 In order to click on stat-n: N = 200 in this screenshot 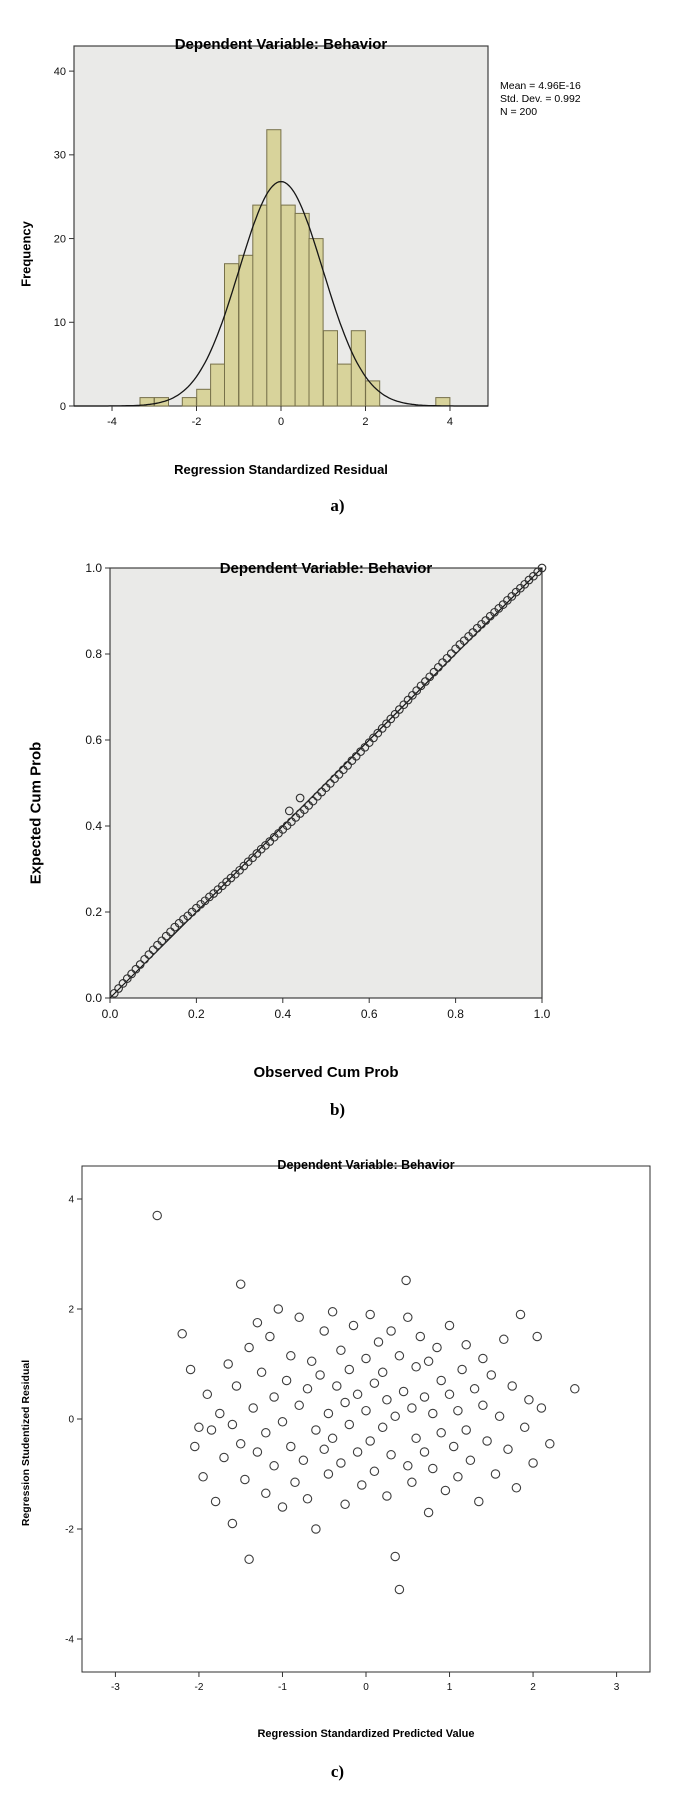, I will do `click(519, 111)`.